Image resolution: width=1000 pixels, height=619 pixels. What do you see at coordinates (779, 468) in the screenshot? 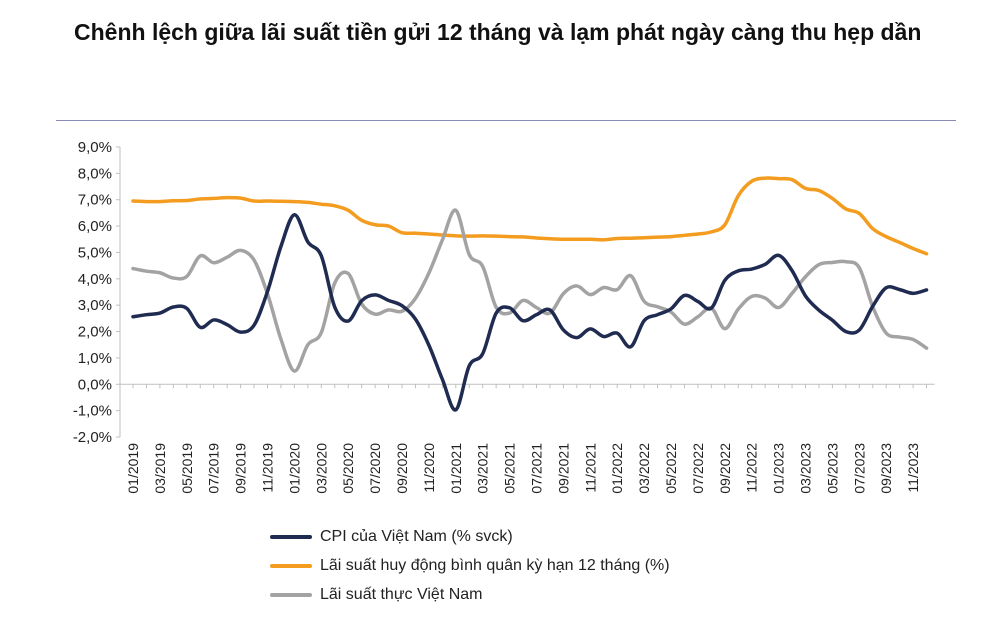
I see `x-tick-label: 01/2023` at bounding box center [779, 468].